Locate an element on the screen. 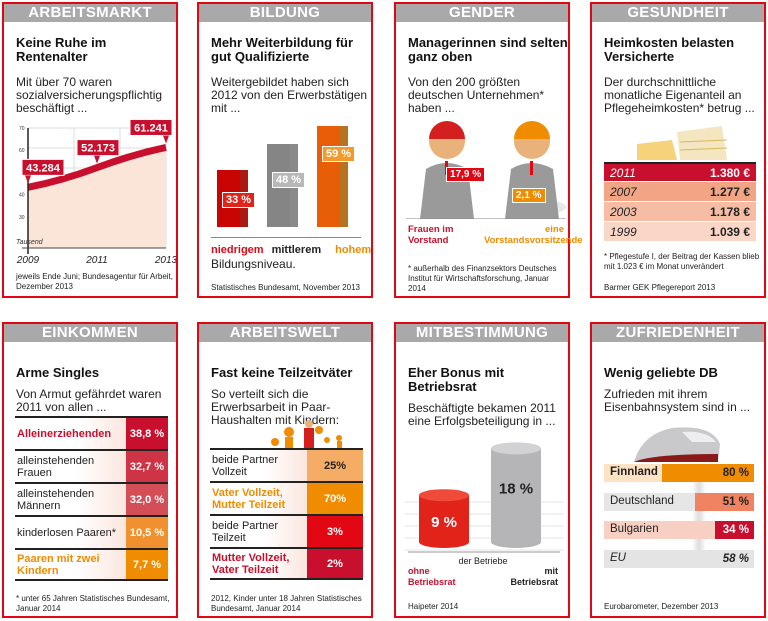 The image size is (768, 621). row-value: 32,7 % is located at coordinates (147, 466).